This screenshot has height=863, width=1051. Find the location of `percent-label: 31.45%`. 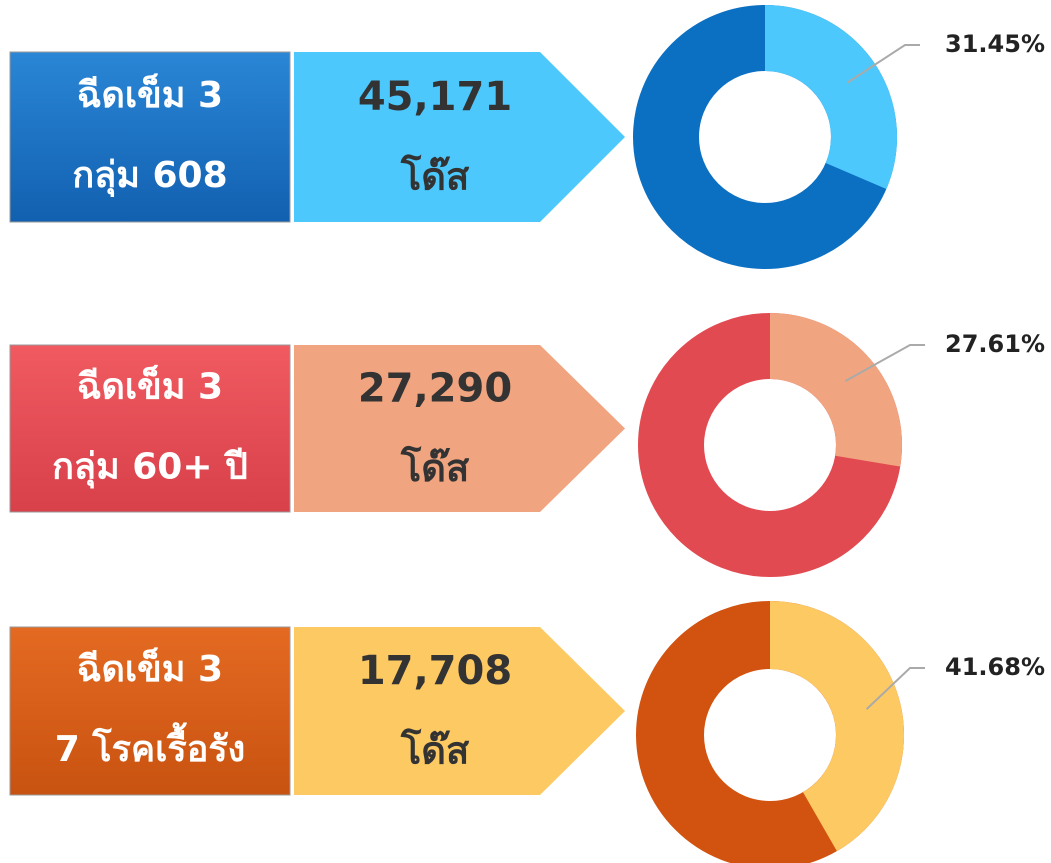

percent-label: 31.45% is located at coordinates (995, 44).